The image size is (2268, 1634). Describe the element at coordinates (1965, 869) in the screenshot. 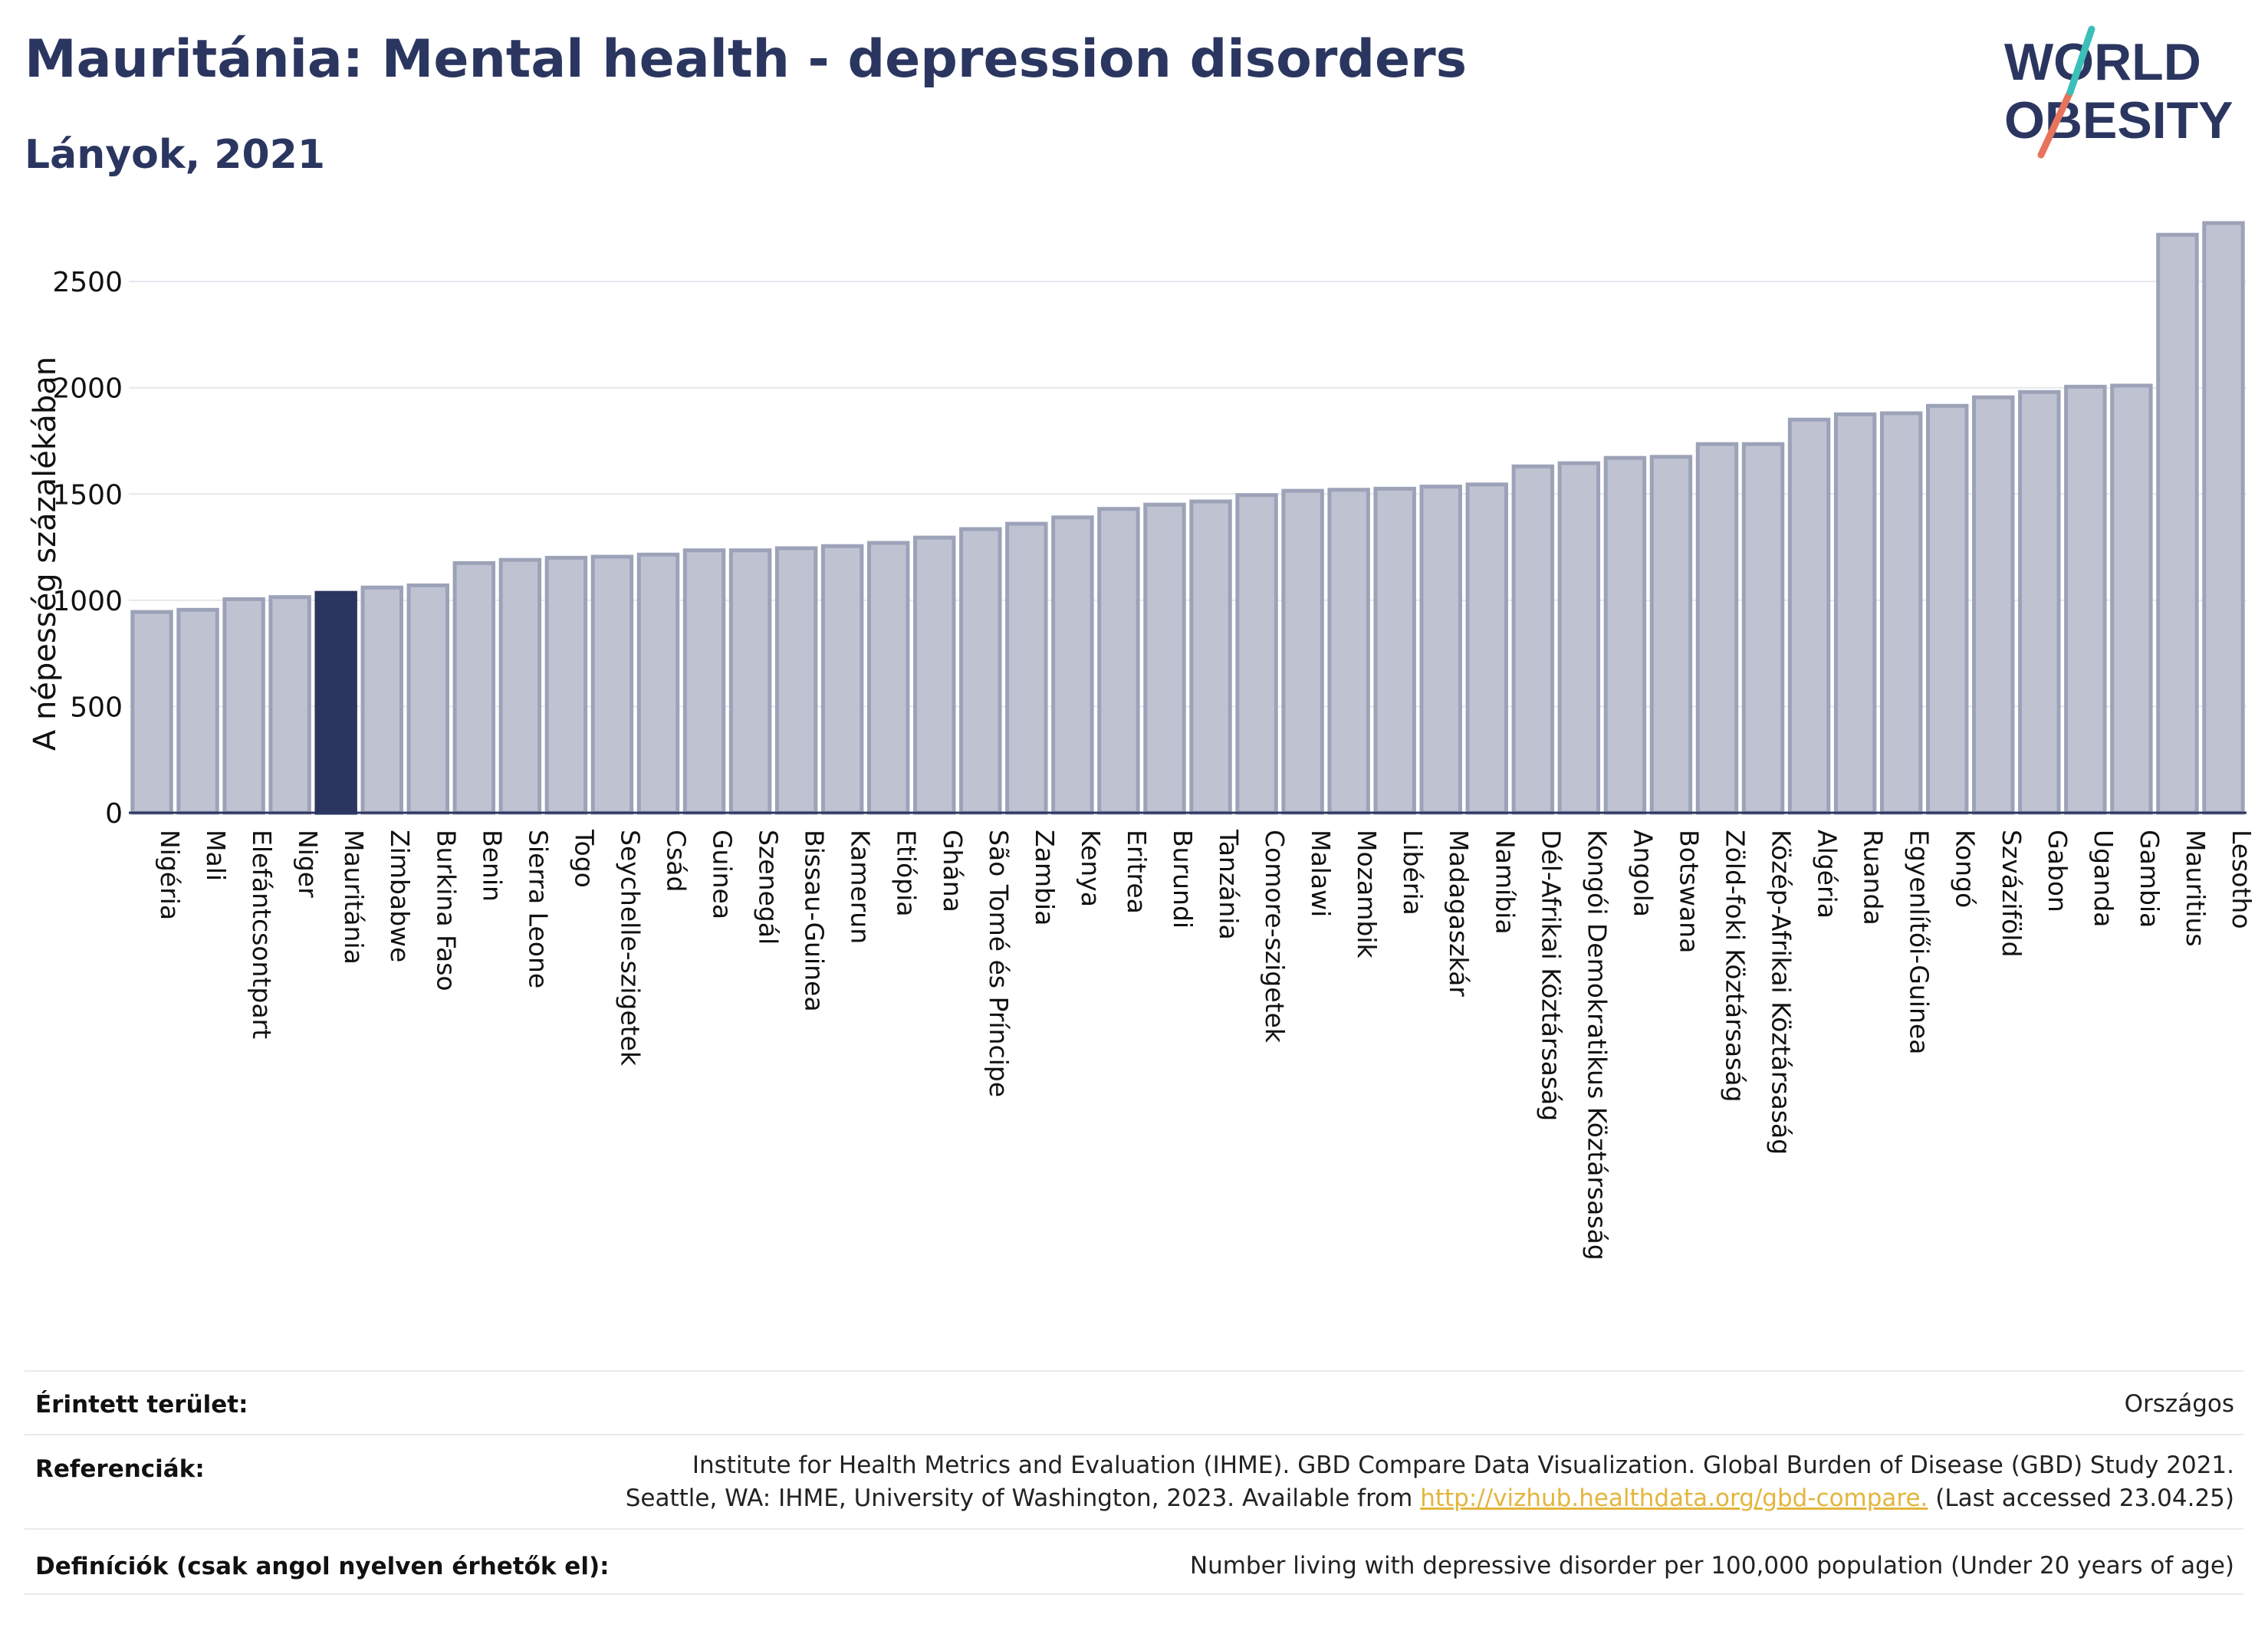

I see `x-tick-label: Kongó` at that location.